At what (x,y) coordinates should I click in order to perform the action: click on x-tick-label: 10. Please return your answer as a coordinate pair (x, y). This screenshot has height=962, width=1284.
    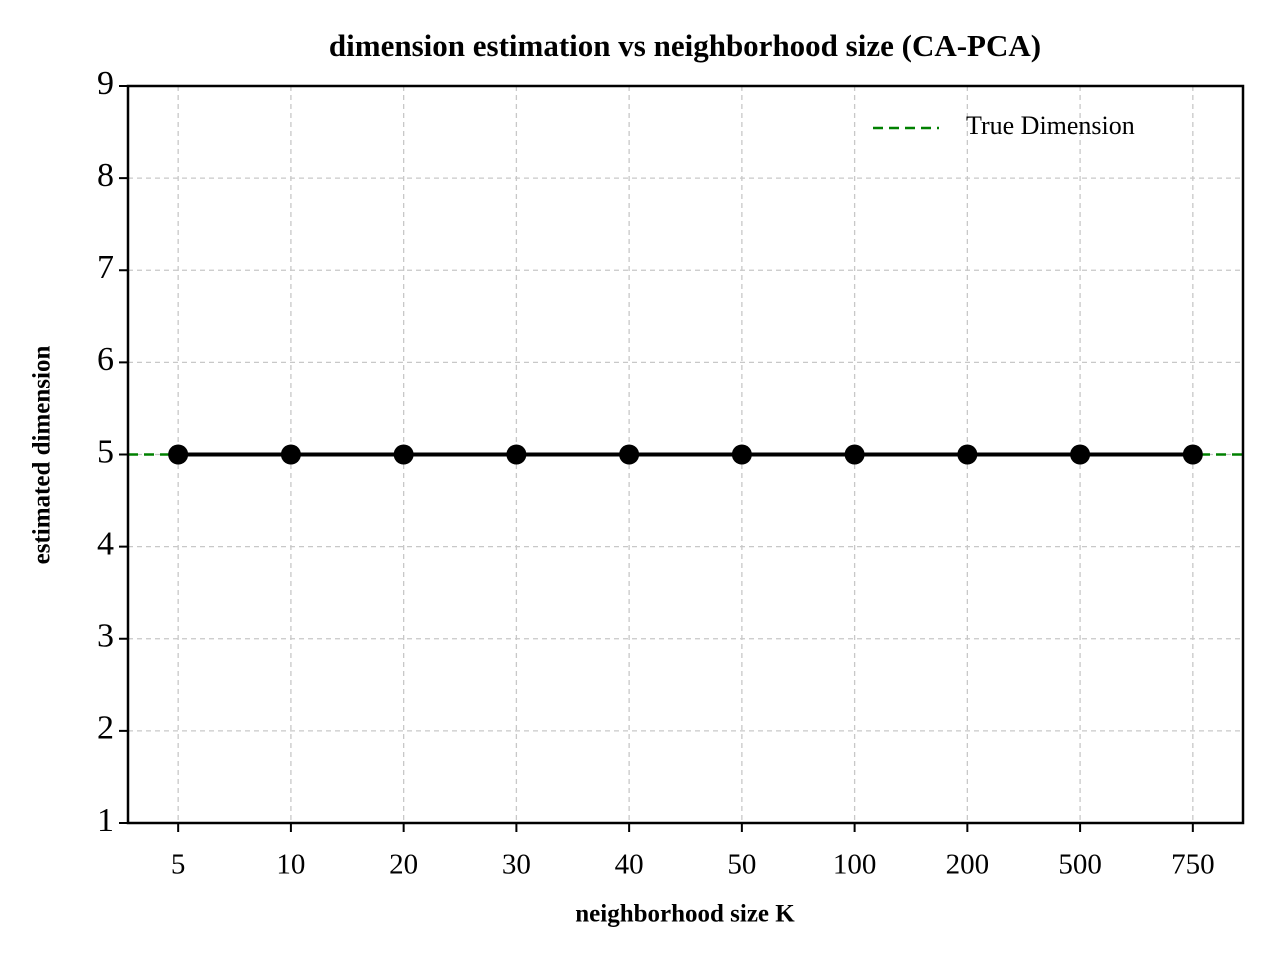
    Looking at the image, I should click on (290, 865).